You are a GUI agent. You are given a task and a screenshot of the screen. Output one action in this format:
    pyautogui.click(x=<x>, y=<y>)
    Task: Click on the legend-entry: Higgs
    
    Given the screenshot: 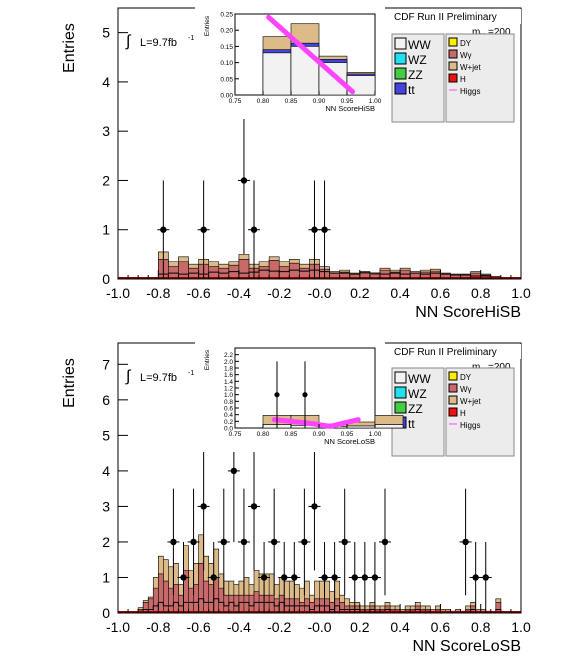 What is the action you would take?
    pyautogui.click(x=470, y=425)
    